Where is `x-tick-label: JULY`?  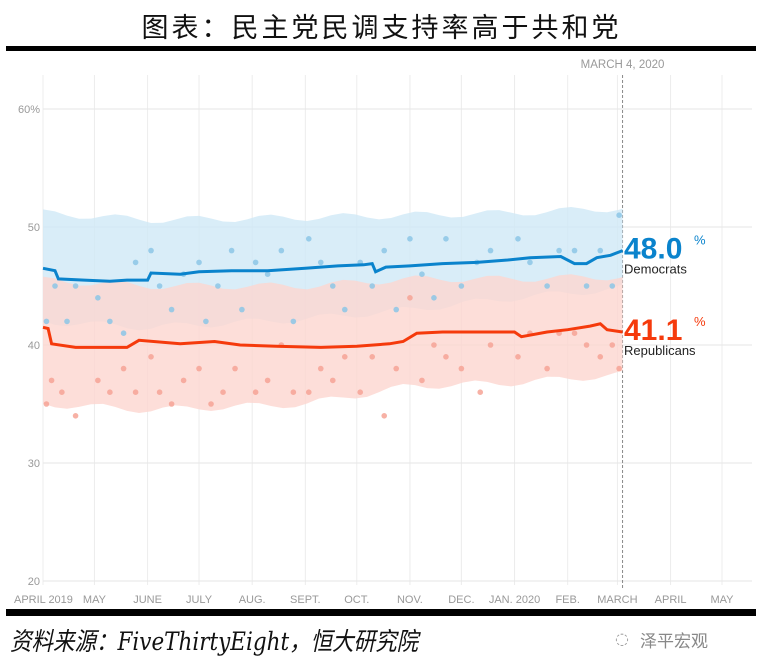 x-tick-label: JULY is located at coordinates (199, 600).